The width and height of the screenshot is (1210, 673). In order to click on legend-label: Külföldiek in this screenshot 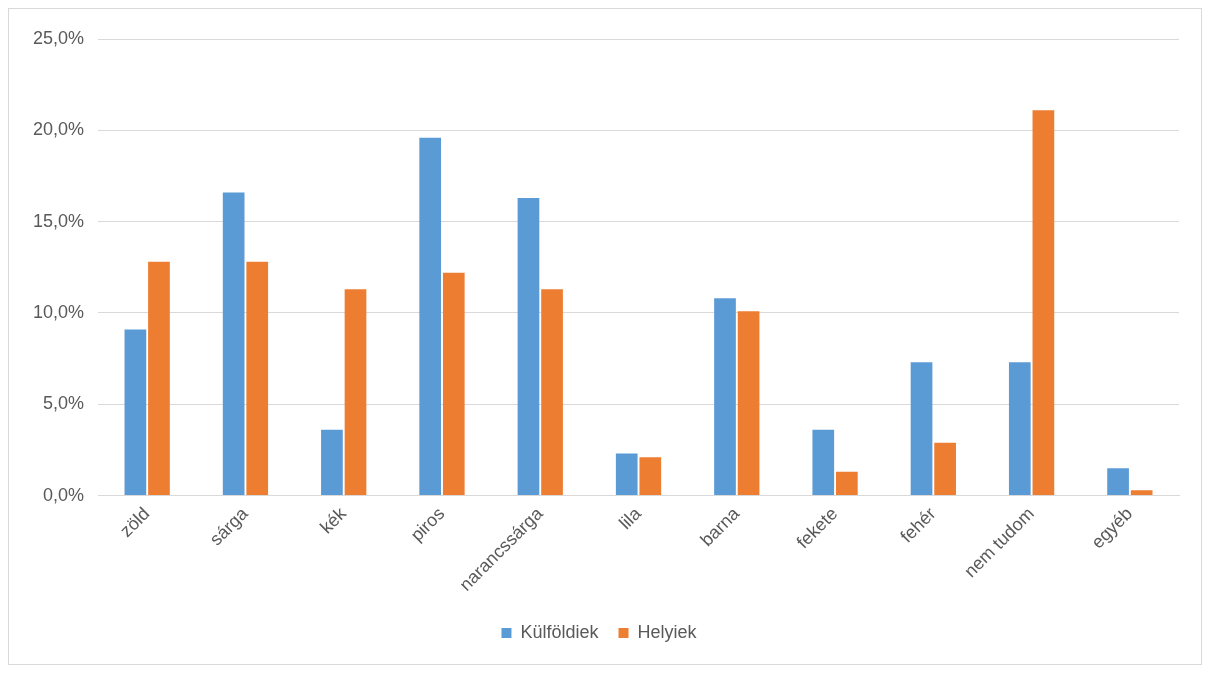, I will do `click(560, 631)`.